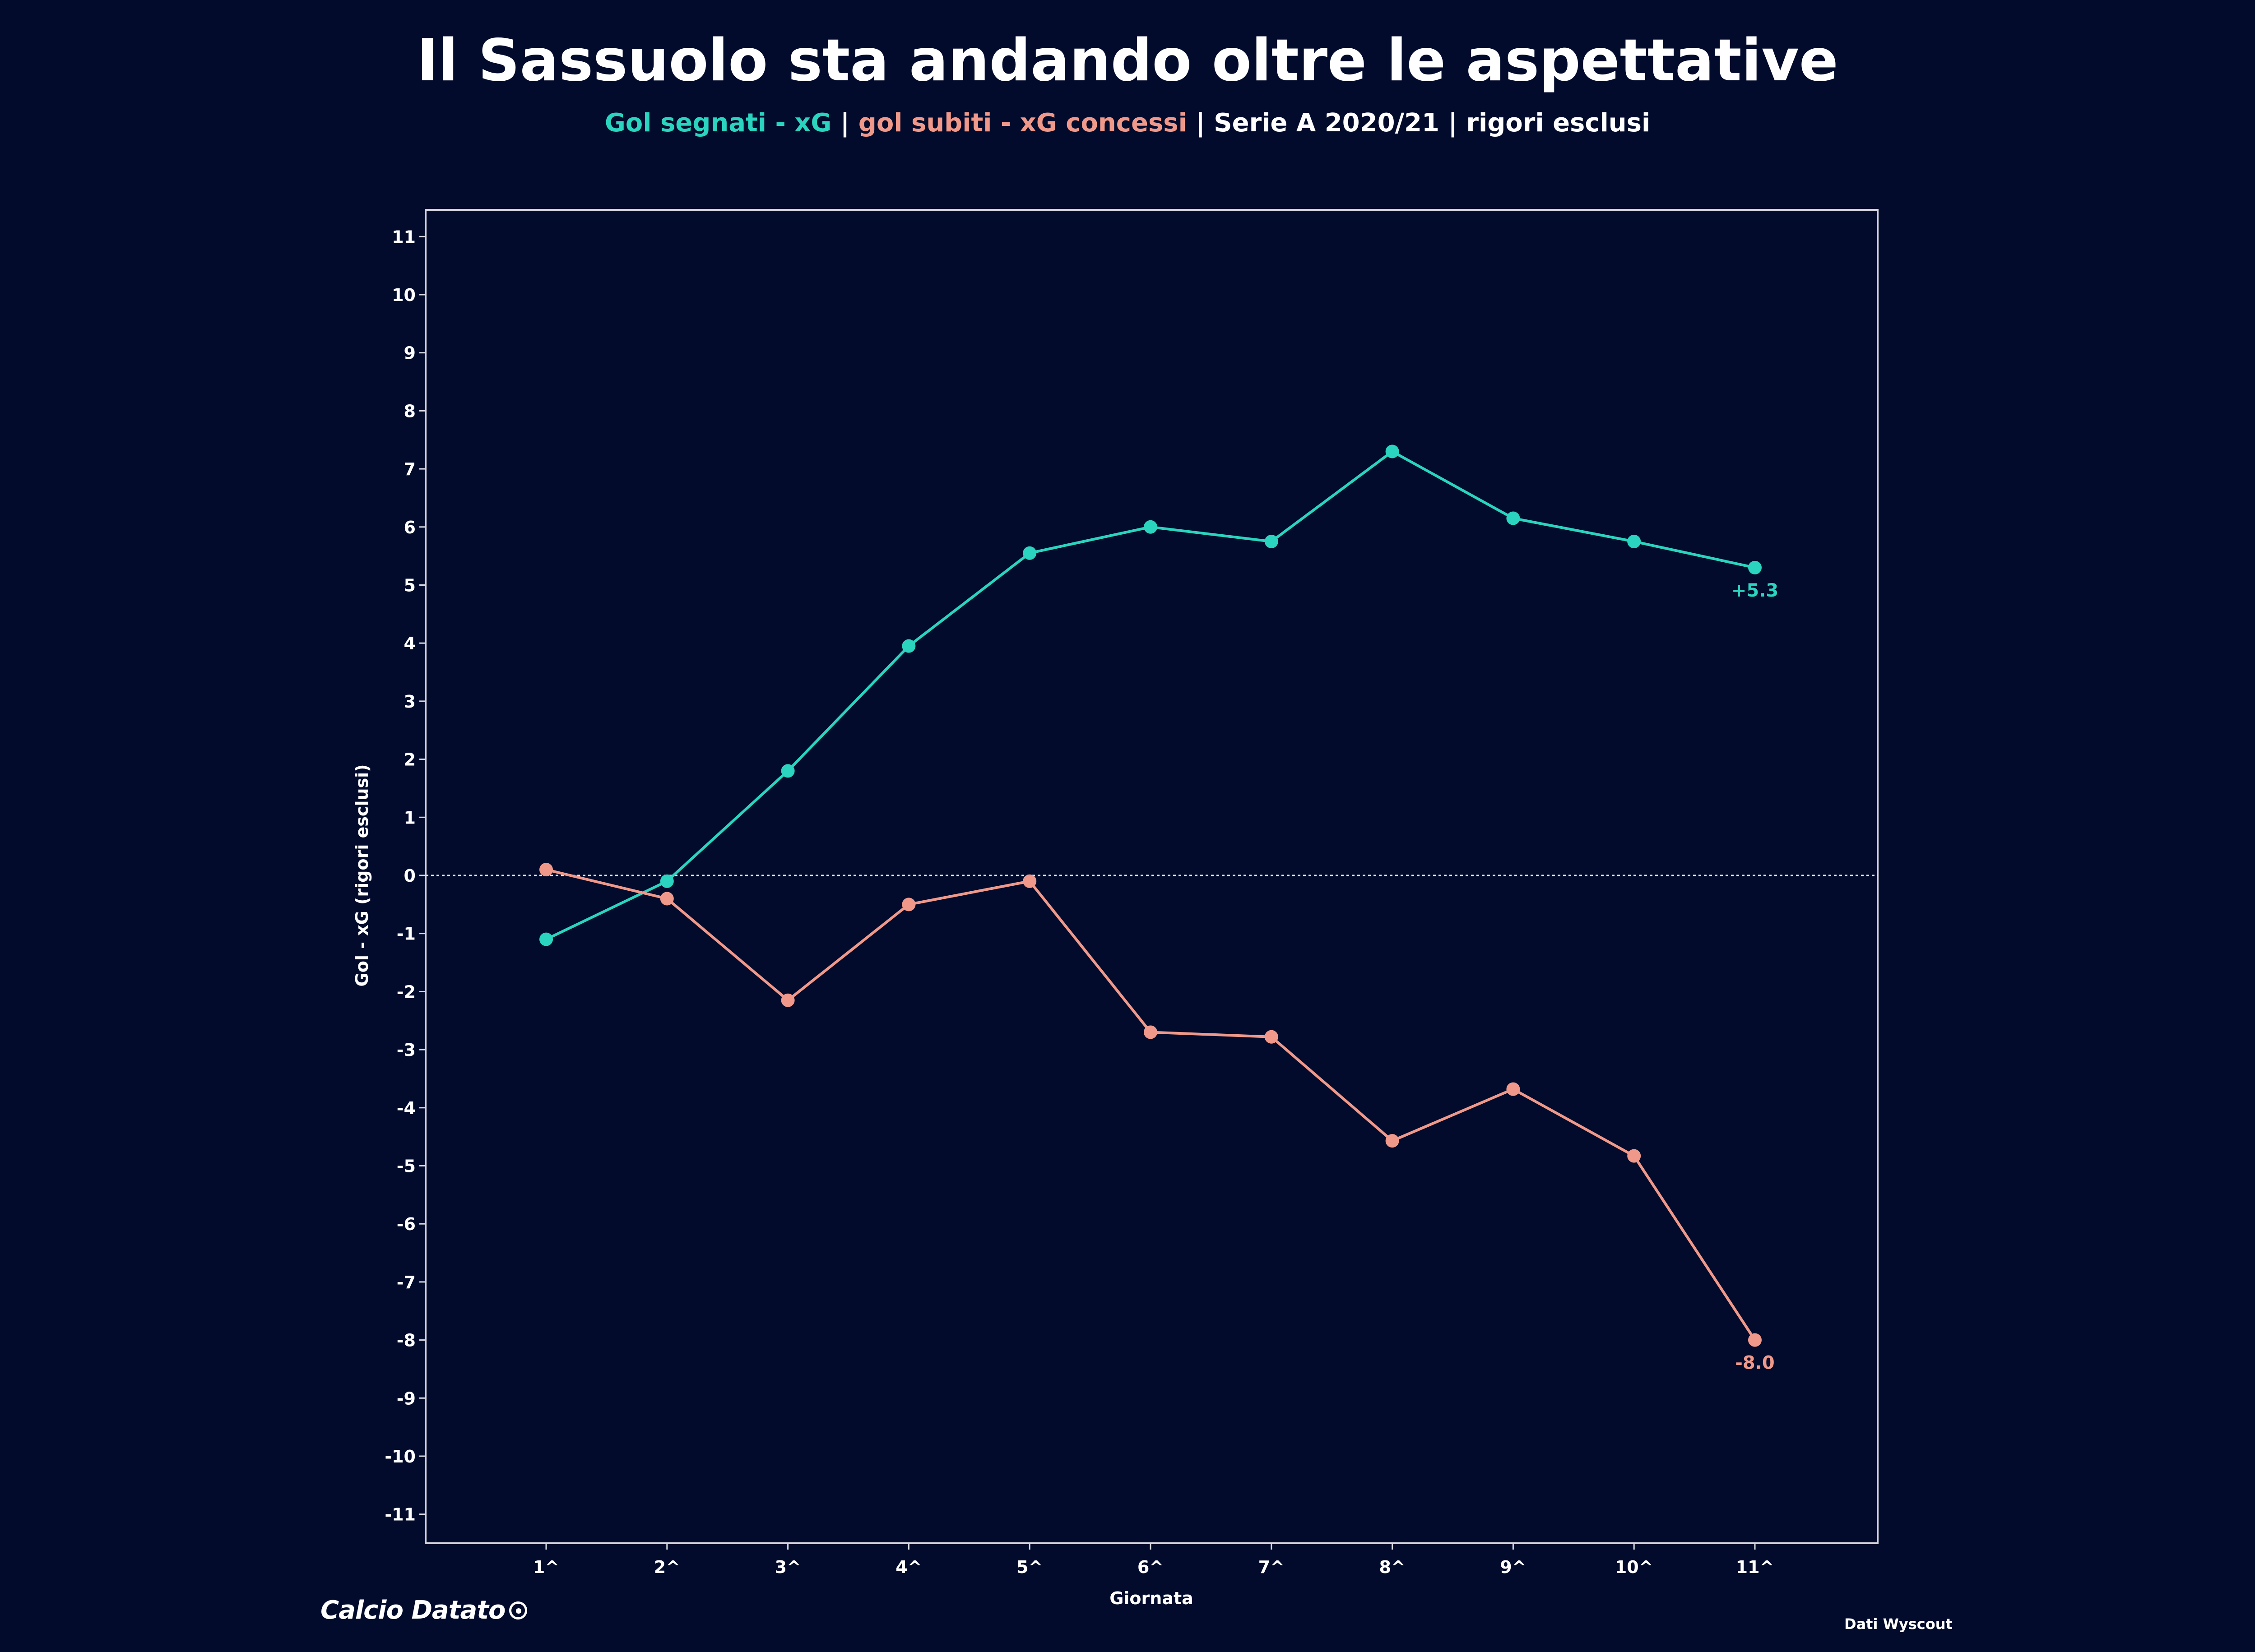 Image resolution: width=2255 pixels, height=1652 pixels. What do you see at coordinates (1022, 123) in the screenshot?
I see `subtitle-conceded: gol subiti - xG concessi` at bounding box center [1022, 123].